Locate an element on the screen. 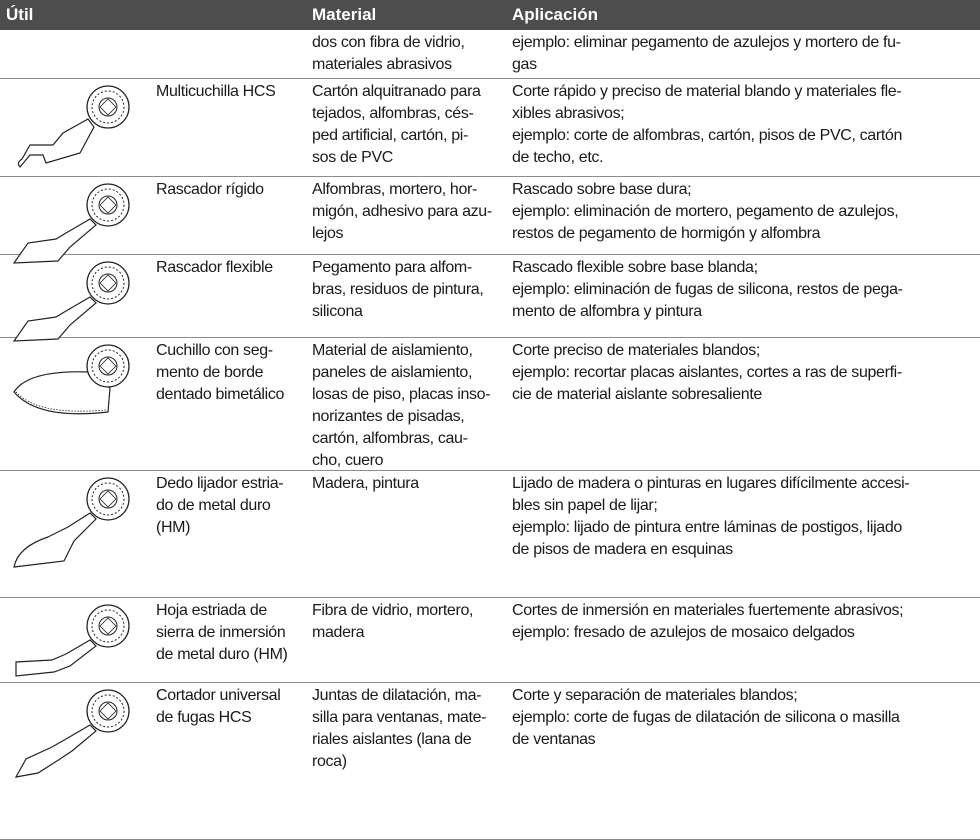  tool-cell: Cortador universal de fugas HCS is located at coordinates (218, 707).